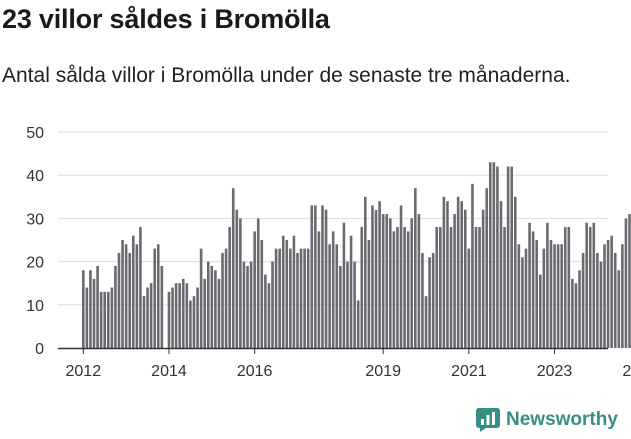 The image size is (631, 439). What do you see at coordinates (469, 371) in the screenshot?
I see `x-tick-label: 2021` at bounding box center [469, 371].